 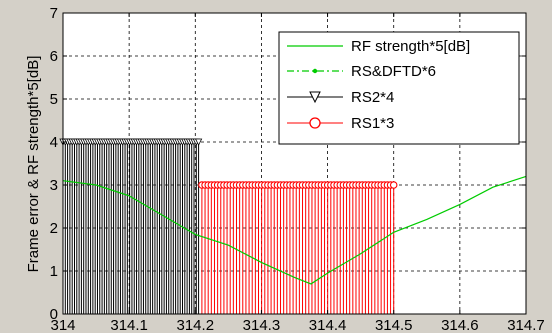 I want to click on legend-entry-rs1: RS1*3, so click(x=340, y=123).